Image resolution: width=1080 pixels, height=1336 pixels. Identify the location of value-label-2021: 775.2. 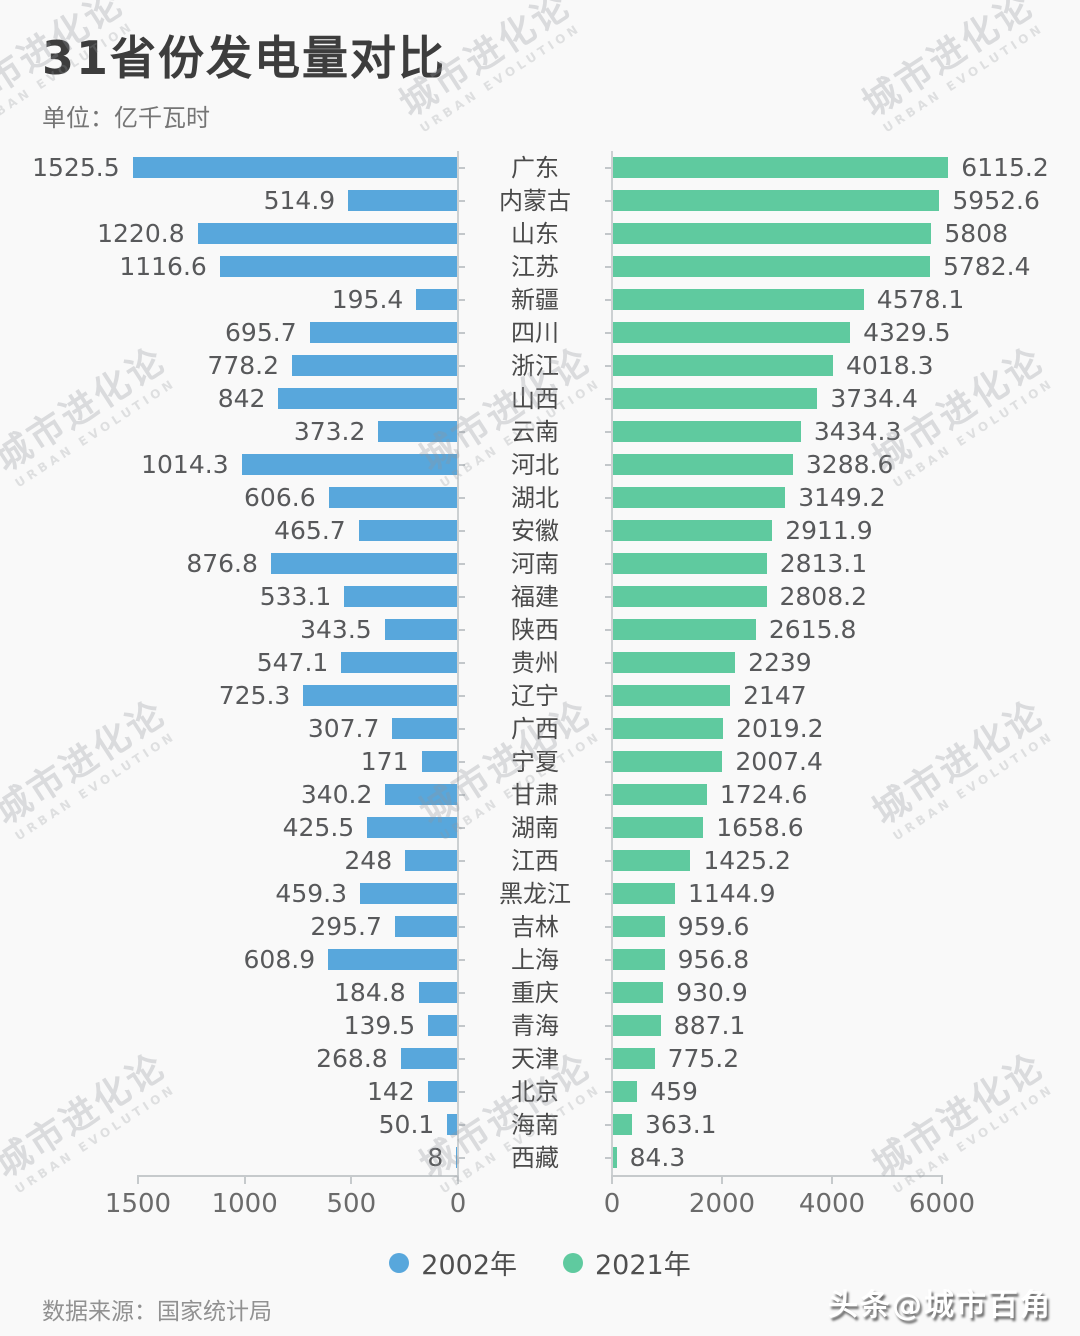
(703, 1058).